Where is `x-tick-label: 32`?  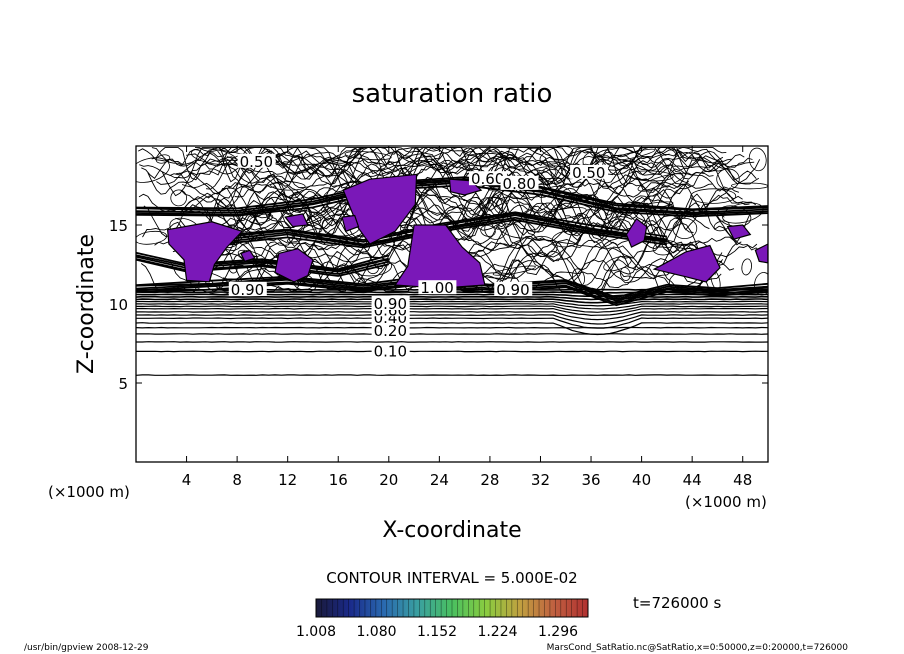
x-tick-label: 32 is located at coordinates (540, 480).